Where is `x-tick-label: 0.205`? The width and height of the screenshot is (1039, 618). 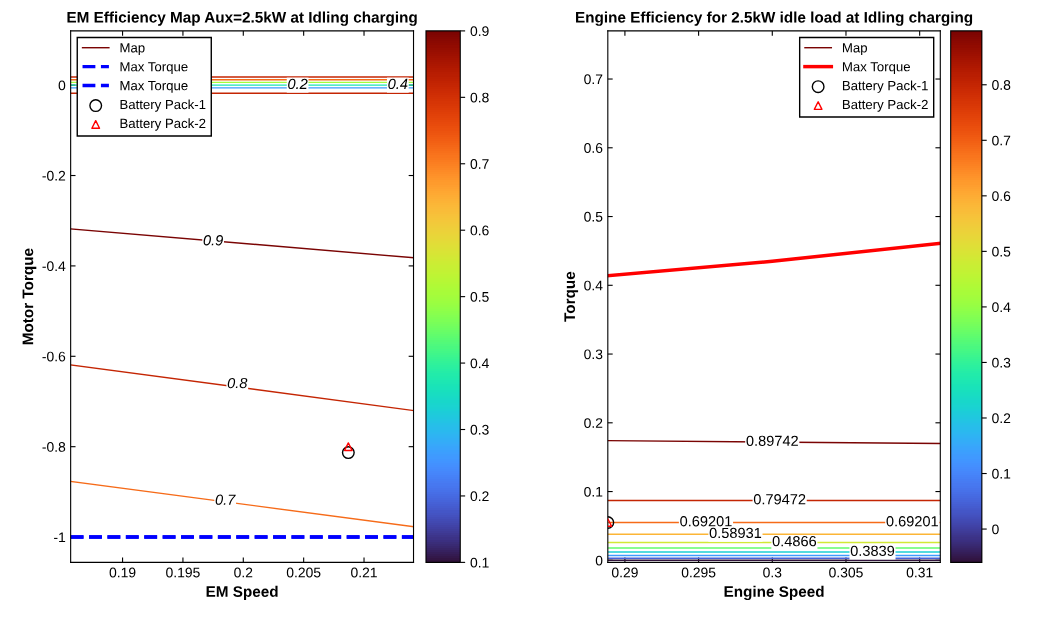 x-tick-label: 0.205 is located at coordinates (303, 572).